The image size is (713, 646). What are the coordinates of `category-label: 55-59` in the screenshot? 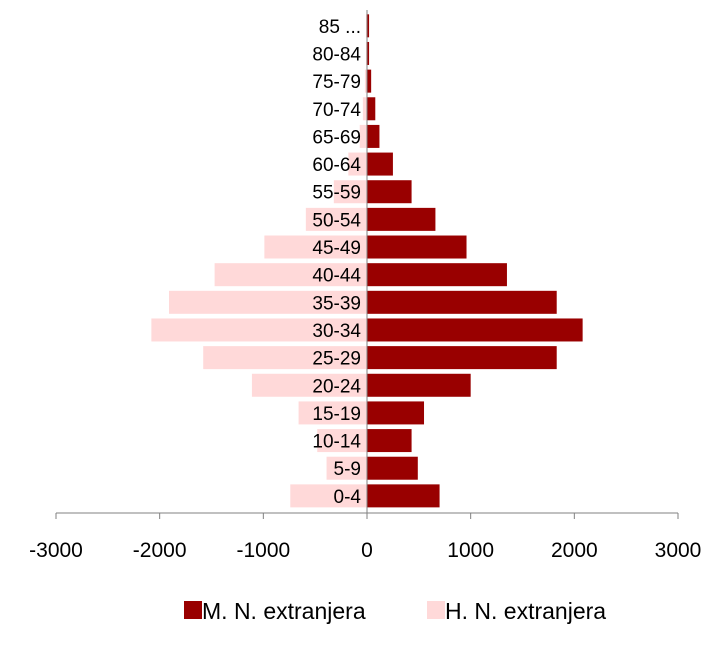 It's located at (336, 193).